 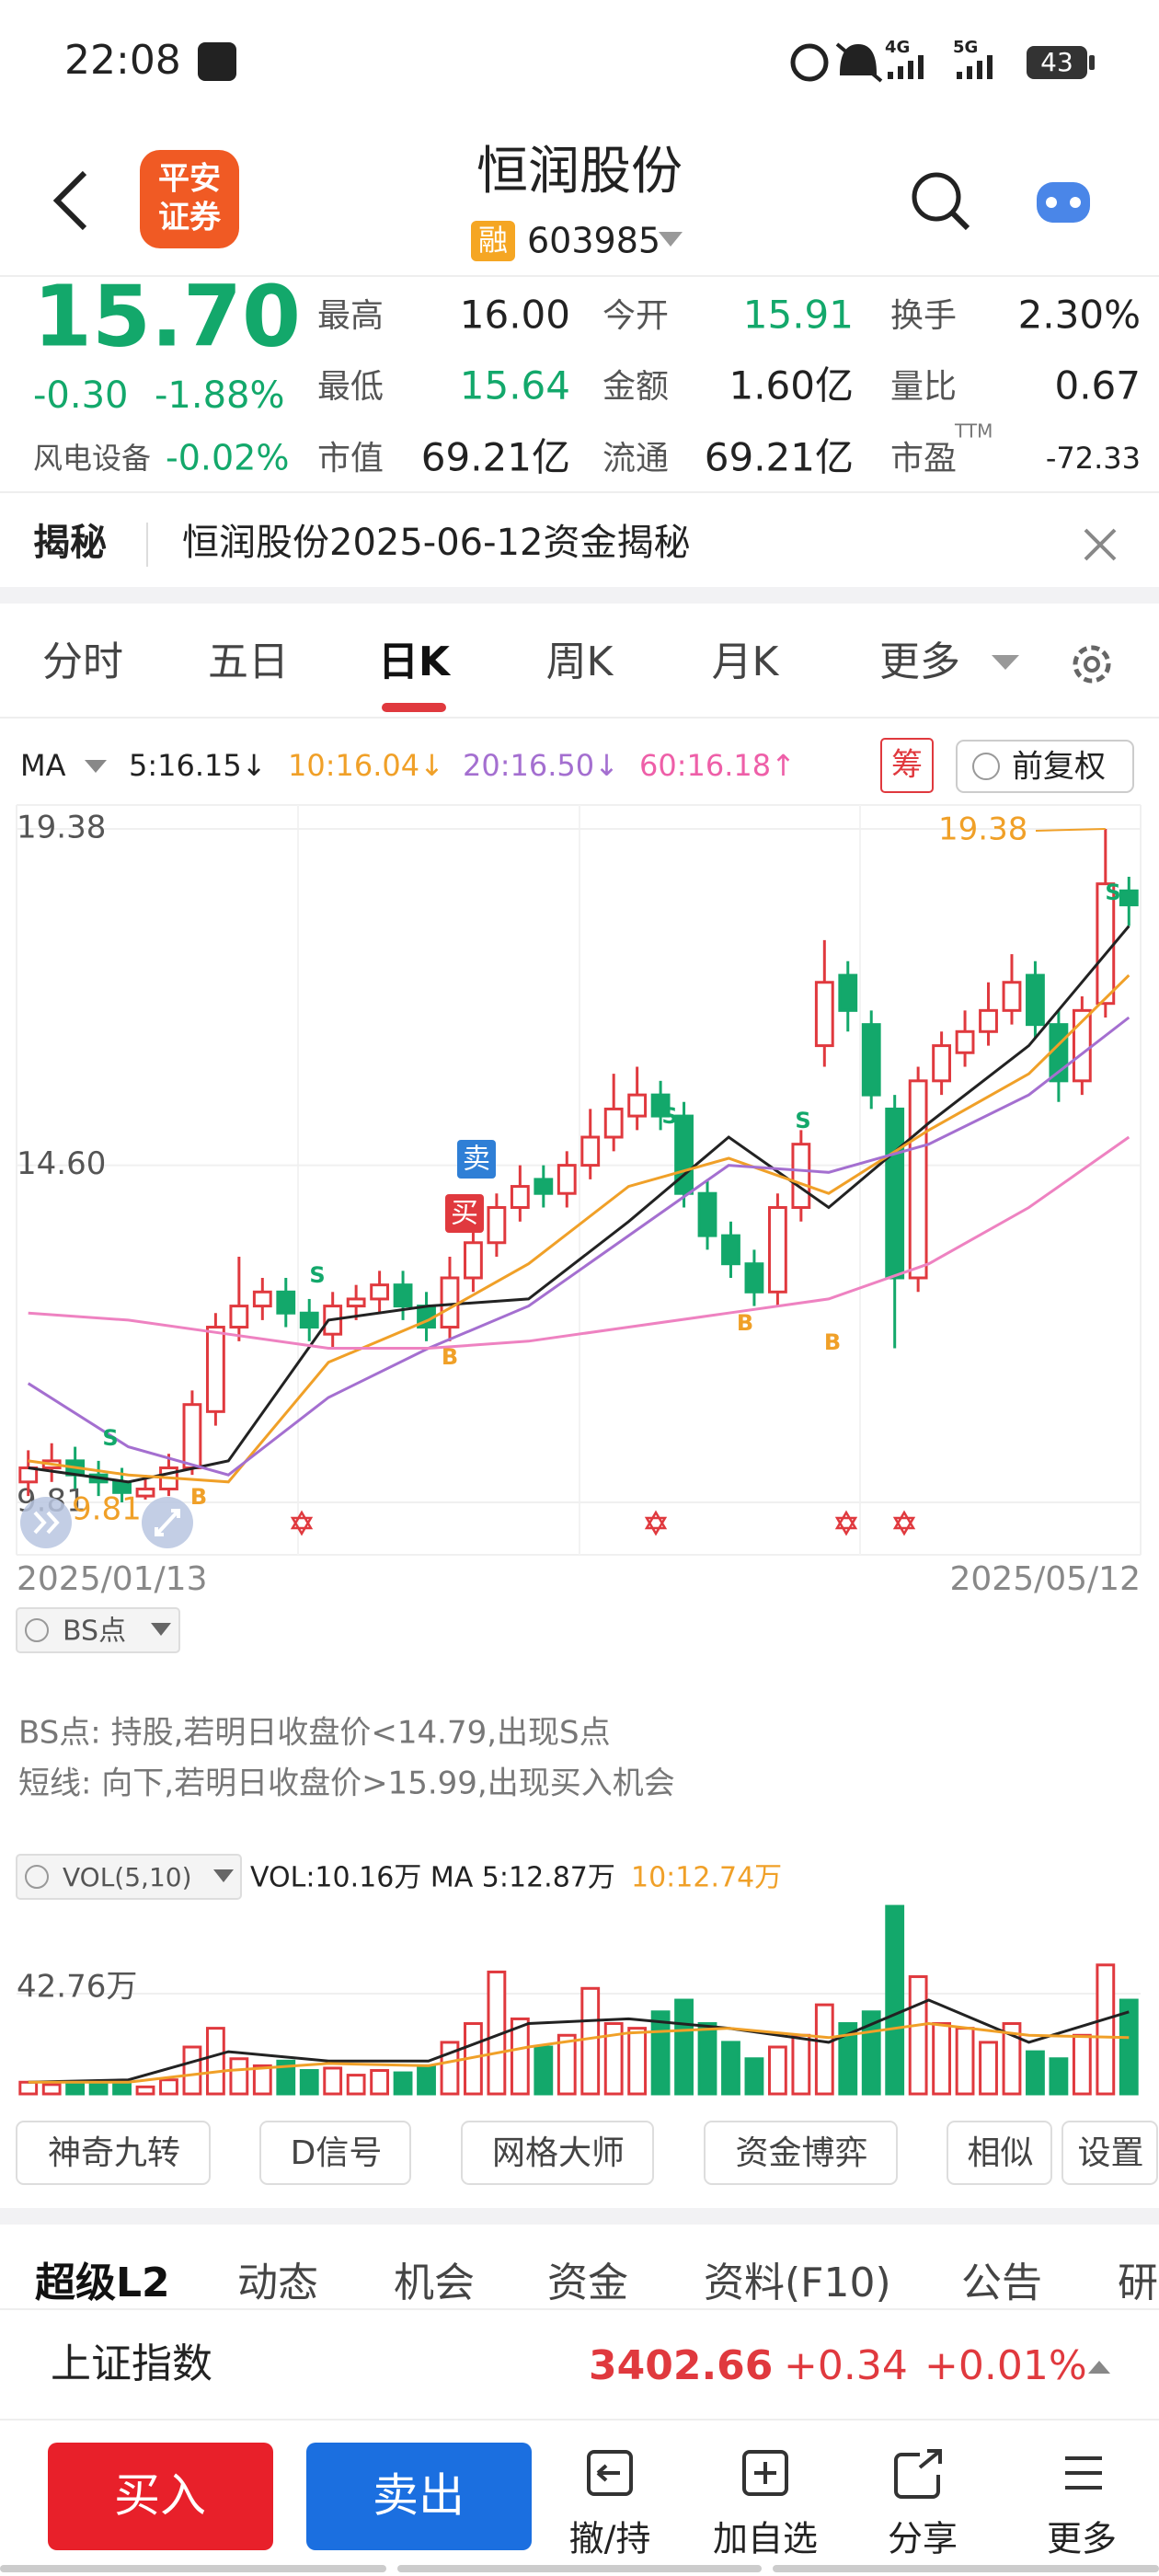 I want to click on period-tab: 分时, so click(x=82, y=661).